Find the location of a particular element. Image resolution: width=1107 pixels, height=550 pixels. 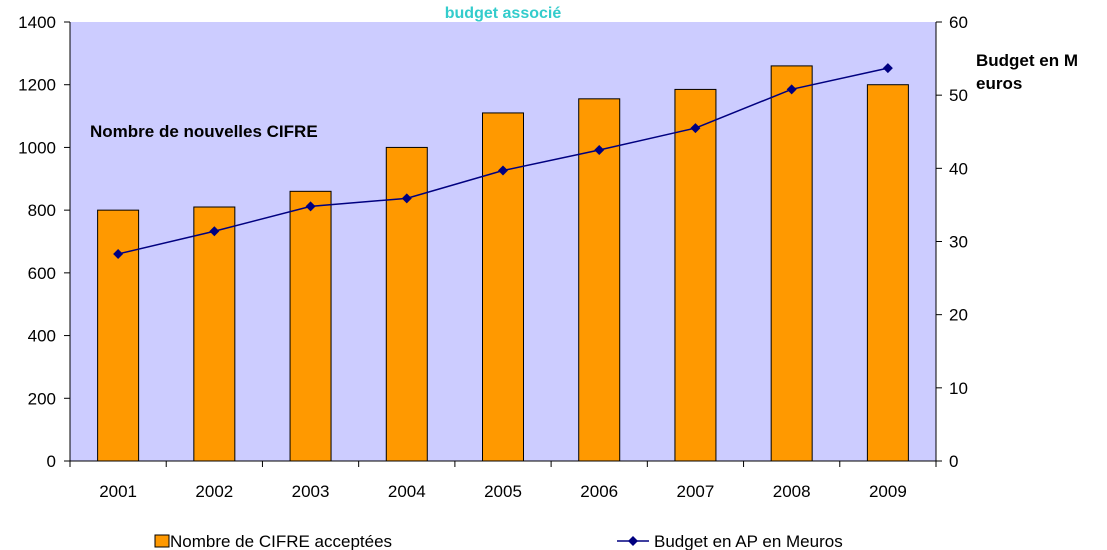

x-tick-label: 2001 is located at coordinates (118, 491).